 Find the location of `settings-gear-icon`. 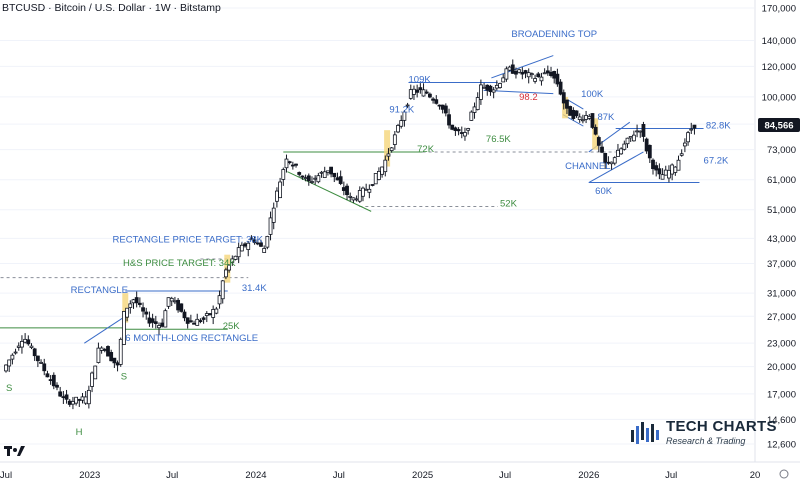

settings-gear-icon is located at coordinates (784, 474).